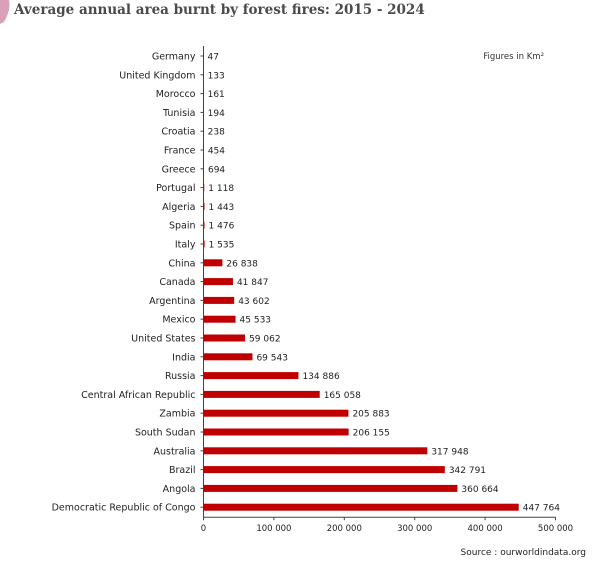  What do you see at coordinates (216, 114) in the screenshot?
I see `value-label: 194` at bounding box center [216, 114].